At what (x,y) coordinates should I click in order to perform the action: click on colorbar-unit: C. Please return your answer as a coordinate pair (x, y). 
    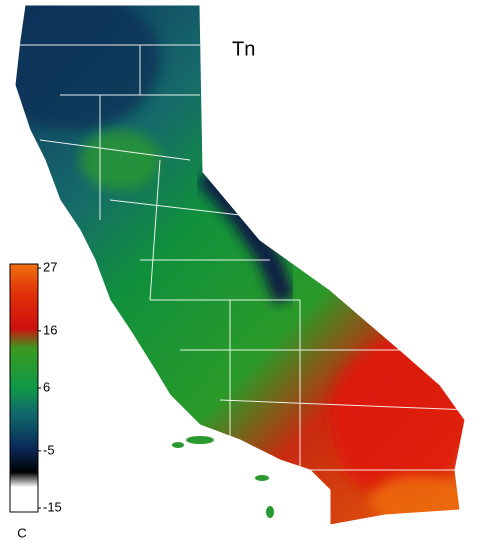
    Looking at the image, I should click on (21, 532).